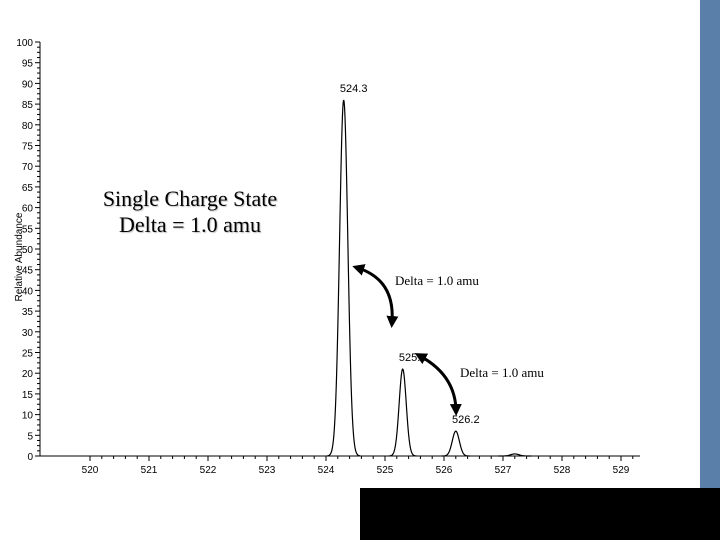 The image size is (720, 540). I want to click on y-tick-label: 20, so click(28, 374).